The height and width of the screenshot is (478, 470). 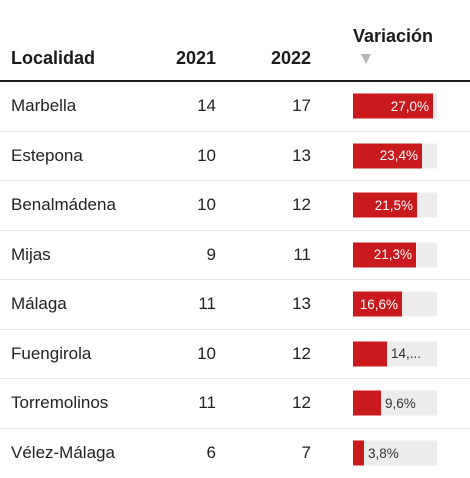 I want to click on table-row: Vélez-Málaga 6 7 3,8%, so click(x=235, y=453).